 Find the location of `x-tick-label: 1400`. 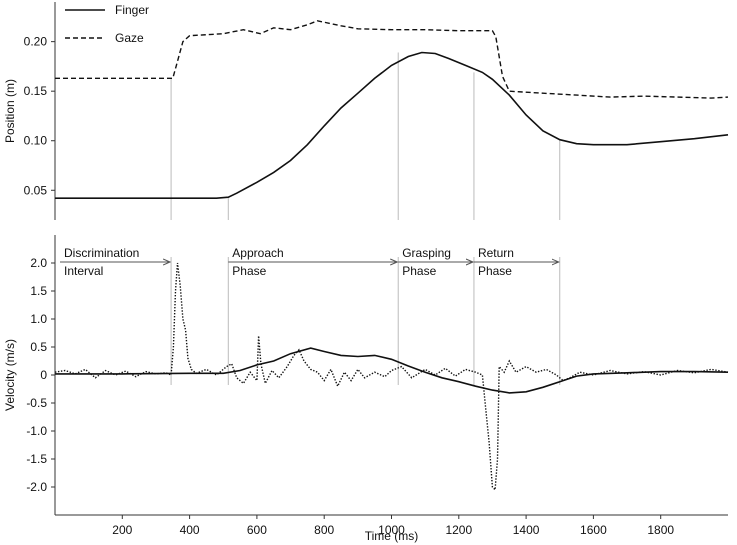

x-tick-label: 1400 is located at coordinates (526, 530).